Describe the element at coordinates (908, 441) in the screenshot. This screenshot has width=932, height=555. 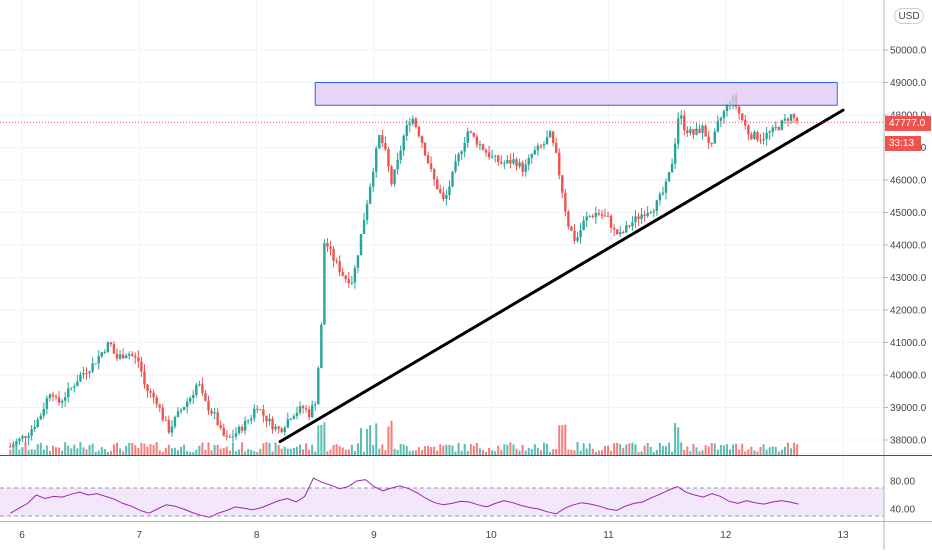
I see `price-tick-label: 38000.0` at that location.